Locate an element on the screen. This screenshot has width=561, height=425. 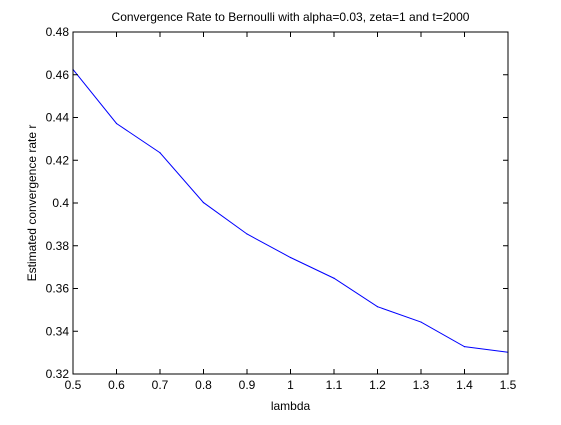
y-axis-label: Estimated convergence rate r is located at coordinates (32, 203).